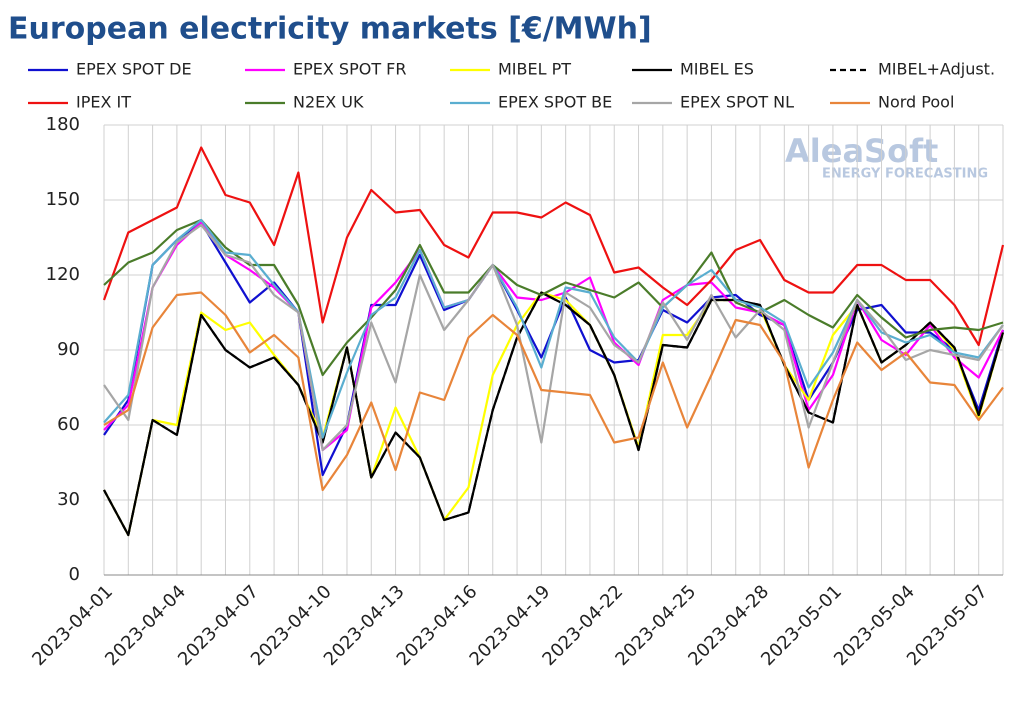 This screenshot has width=1024, height=713. Describe the element at coordinates (68, 424) in the screenshot. I see `y-tick-label: 60` at that location.